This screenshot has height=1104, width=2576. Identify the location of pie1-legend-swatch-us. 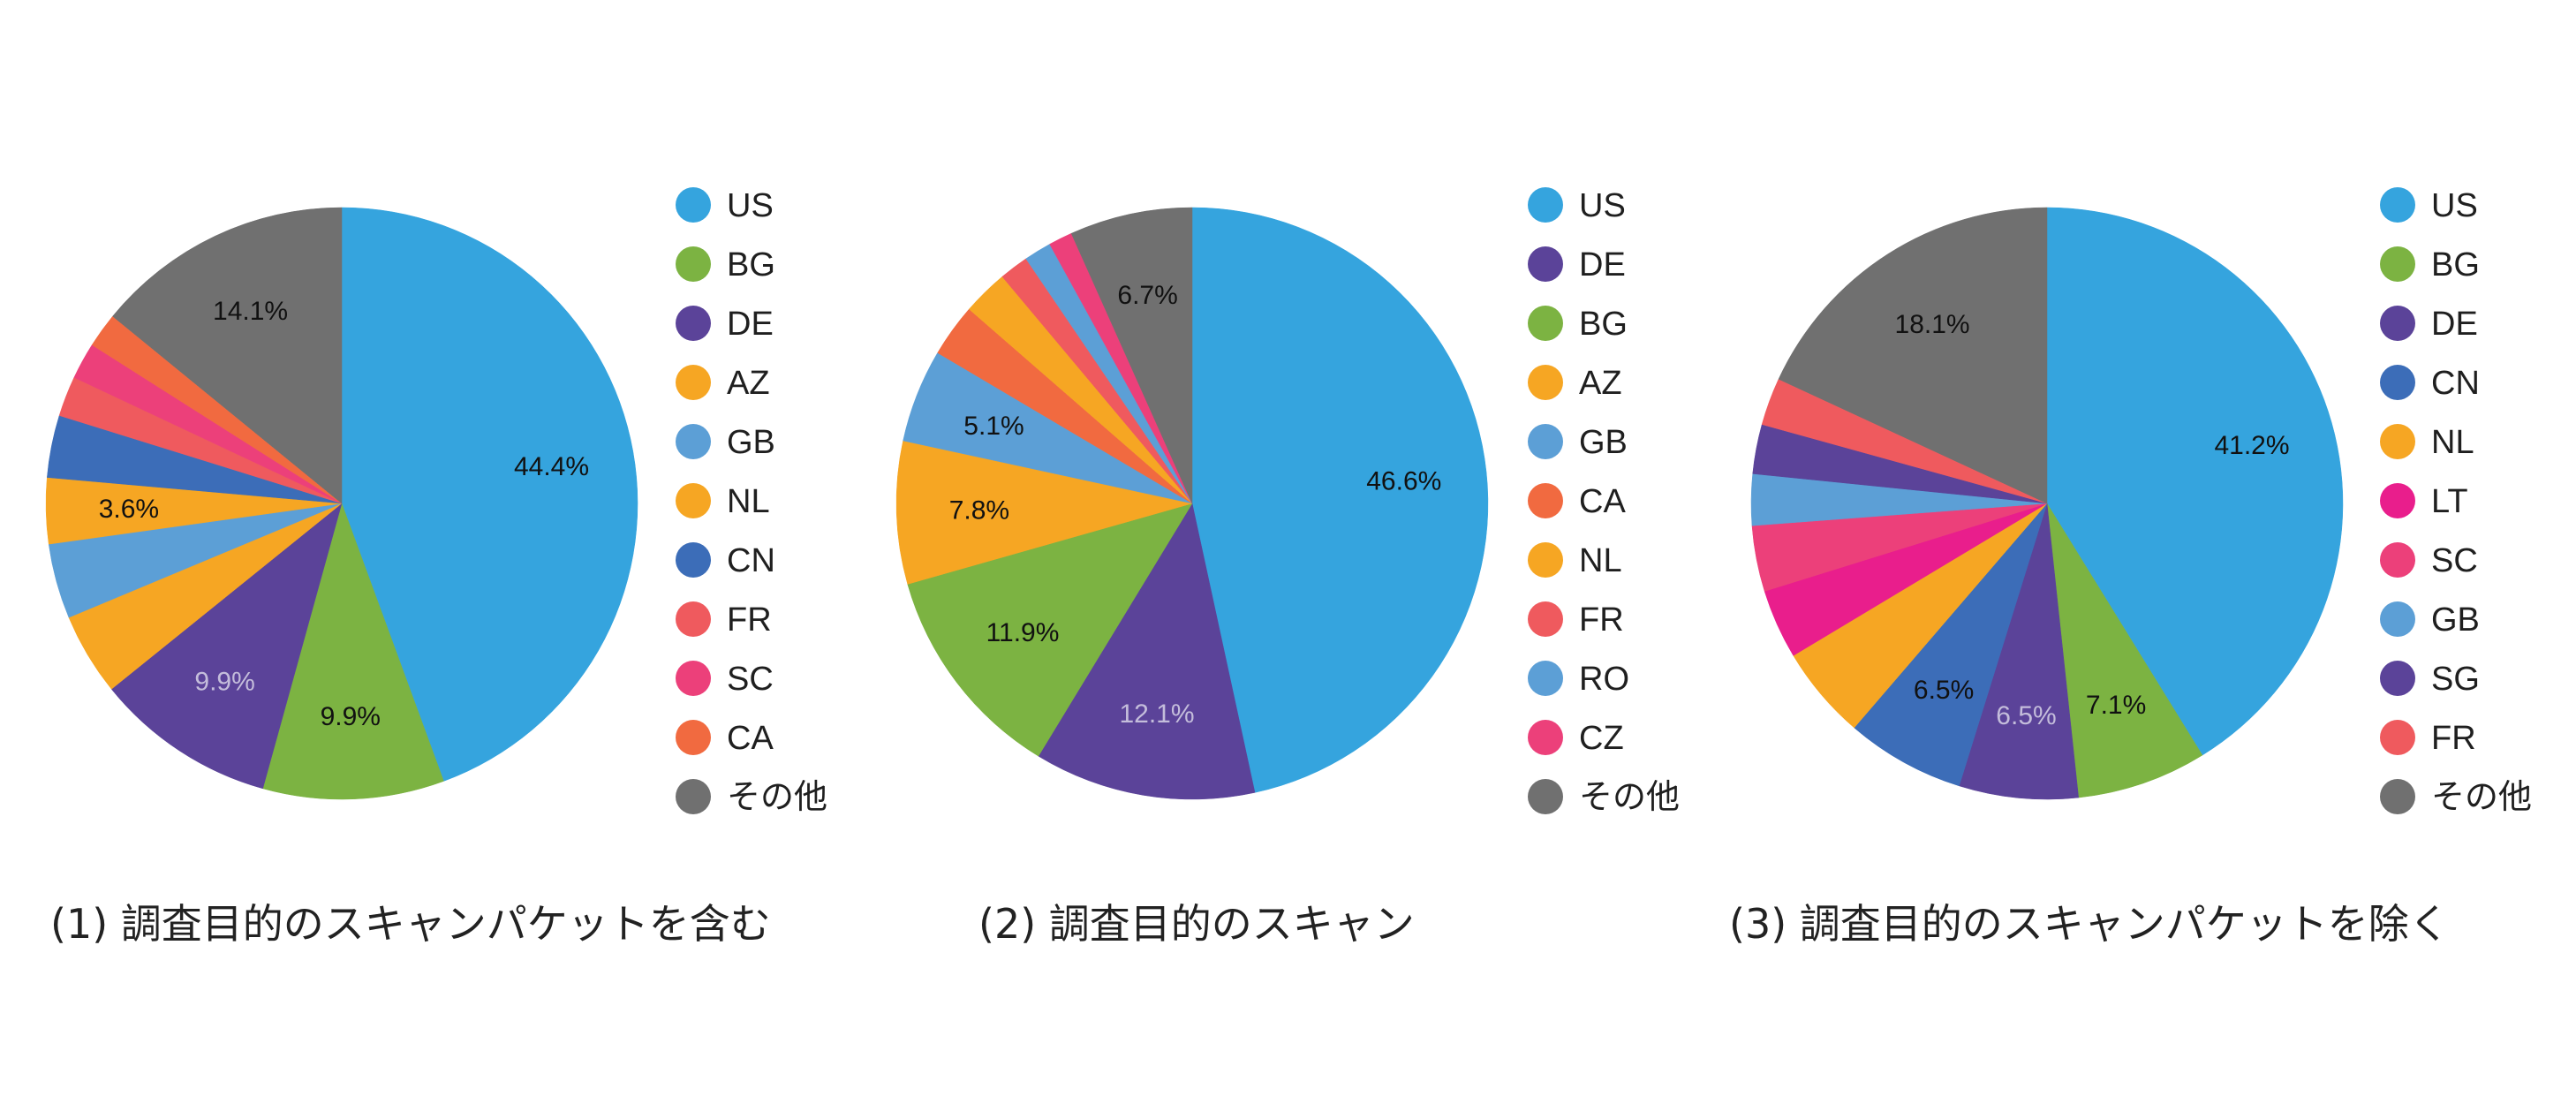
(693, 205).